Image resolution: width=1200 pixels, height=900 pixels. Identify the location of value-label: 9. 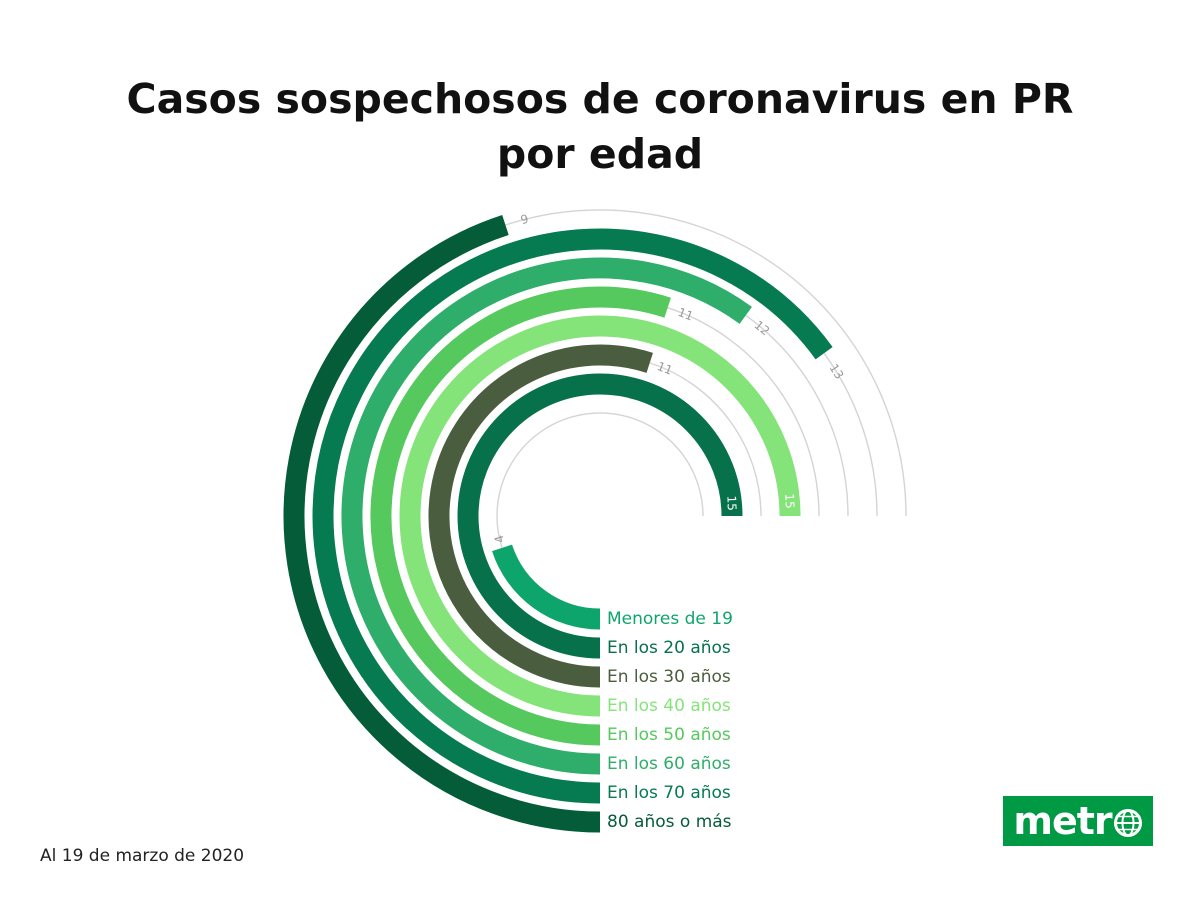
(524, 220).